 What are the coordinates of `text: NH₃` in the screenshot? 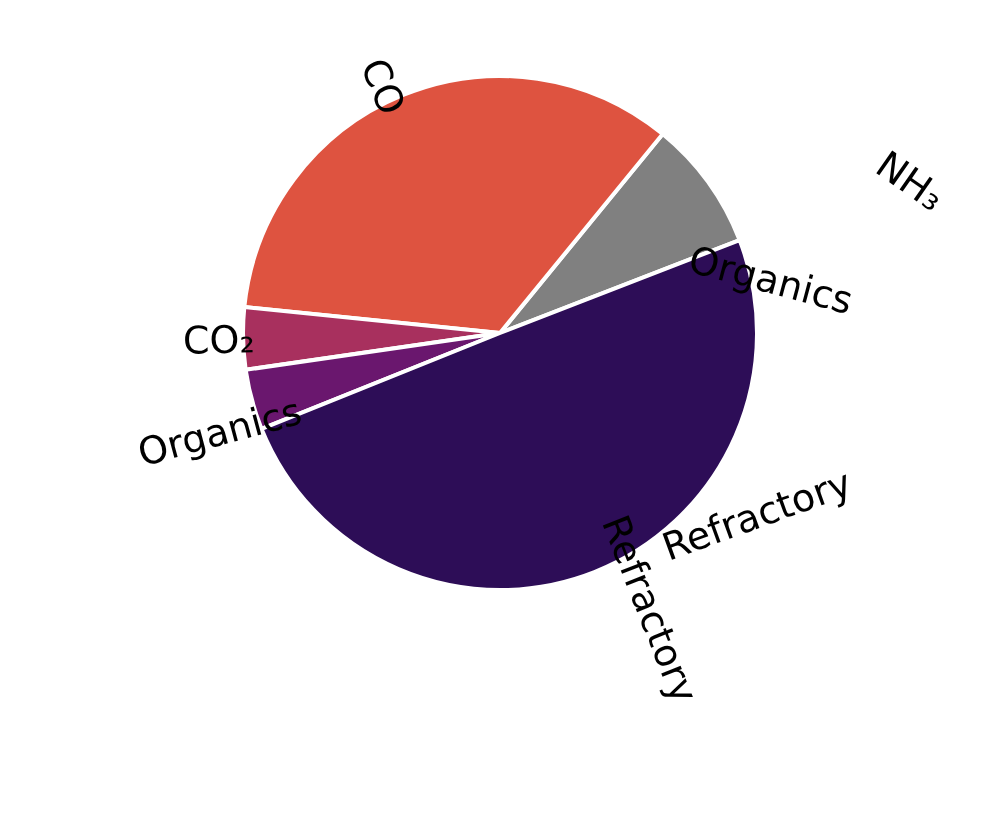 It's located at (910, 181).